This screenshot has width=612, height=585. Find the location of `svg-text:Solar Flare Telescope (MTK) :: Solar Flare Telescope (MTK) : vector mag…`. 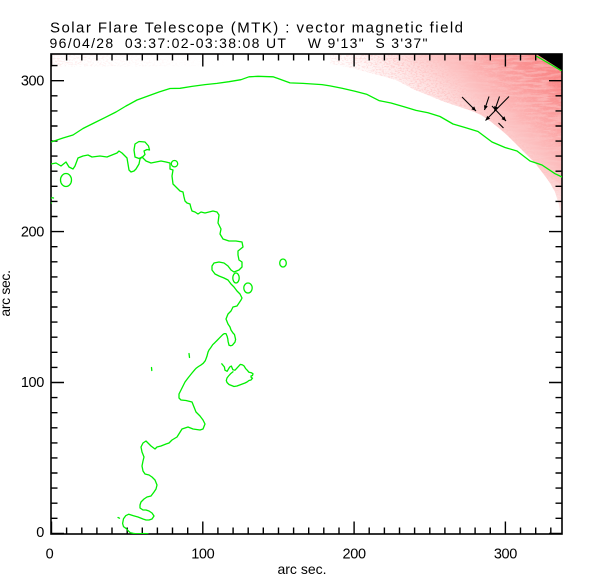

svg-text:Solar Flare Telescope (MTK) :: Solar Flare Telescope (MTK) : vector mag… is located at coordinates (256, 28).